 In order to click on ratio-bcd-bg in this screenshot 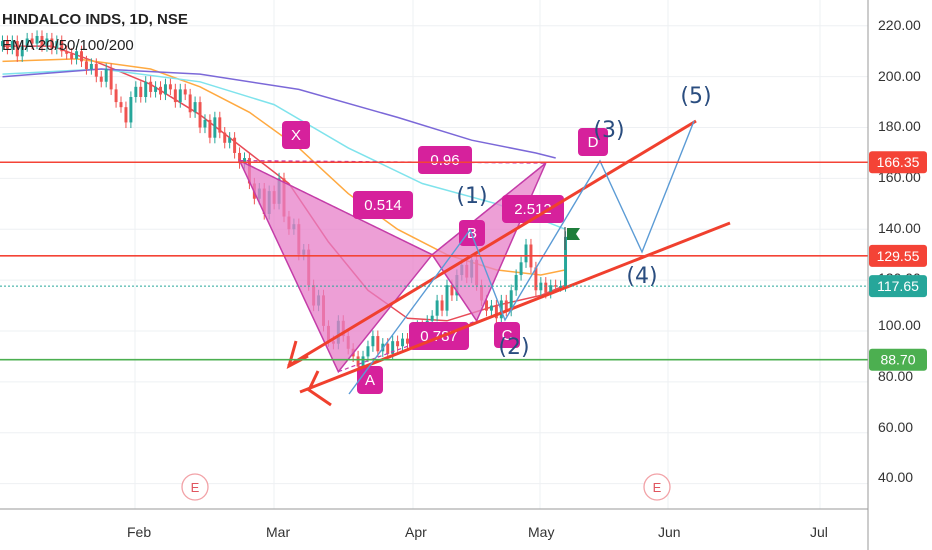, I will do `click(533, 209)`.